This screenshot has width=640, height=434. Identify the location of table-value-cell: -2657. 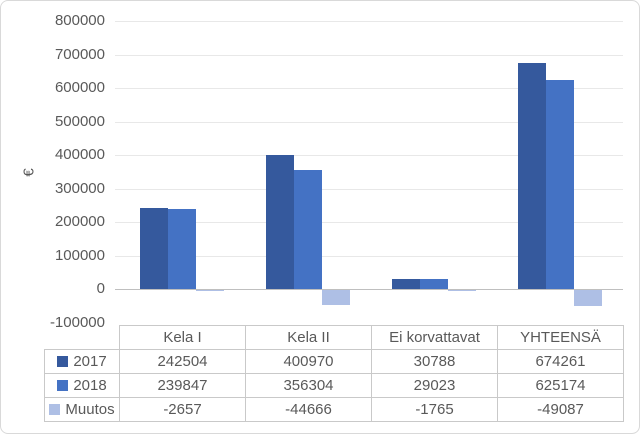
(182, 409).